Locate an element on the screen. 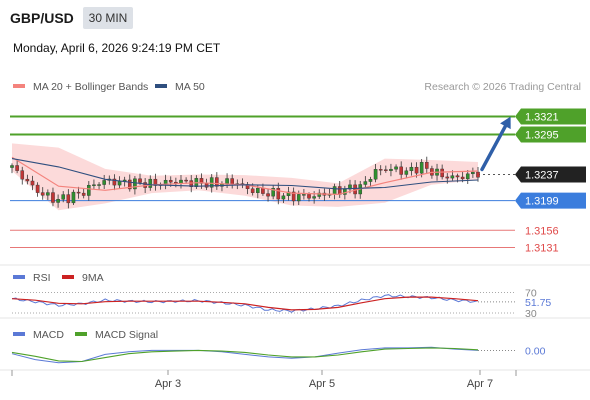 This screenshot has width=590, height=400. timeframe-button: 30 MIN is located at coordinates (108, 18).